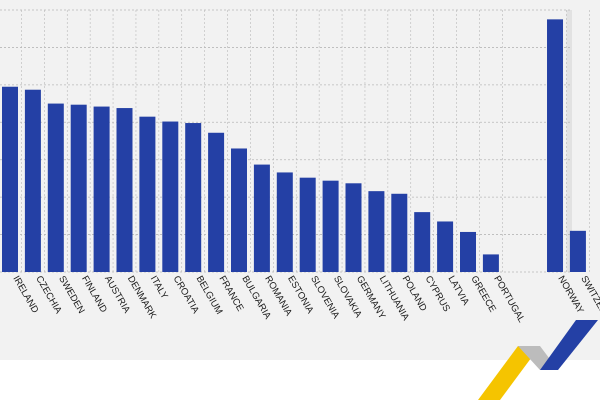  Describe the element at coordinates (307, 224) in the screenshot. I see `bar-slovenia` at that location.